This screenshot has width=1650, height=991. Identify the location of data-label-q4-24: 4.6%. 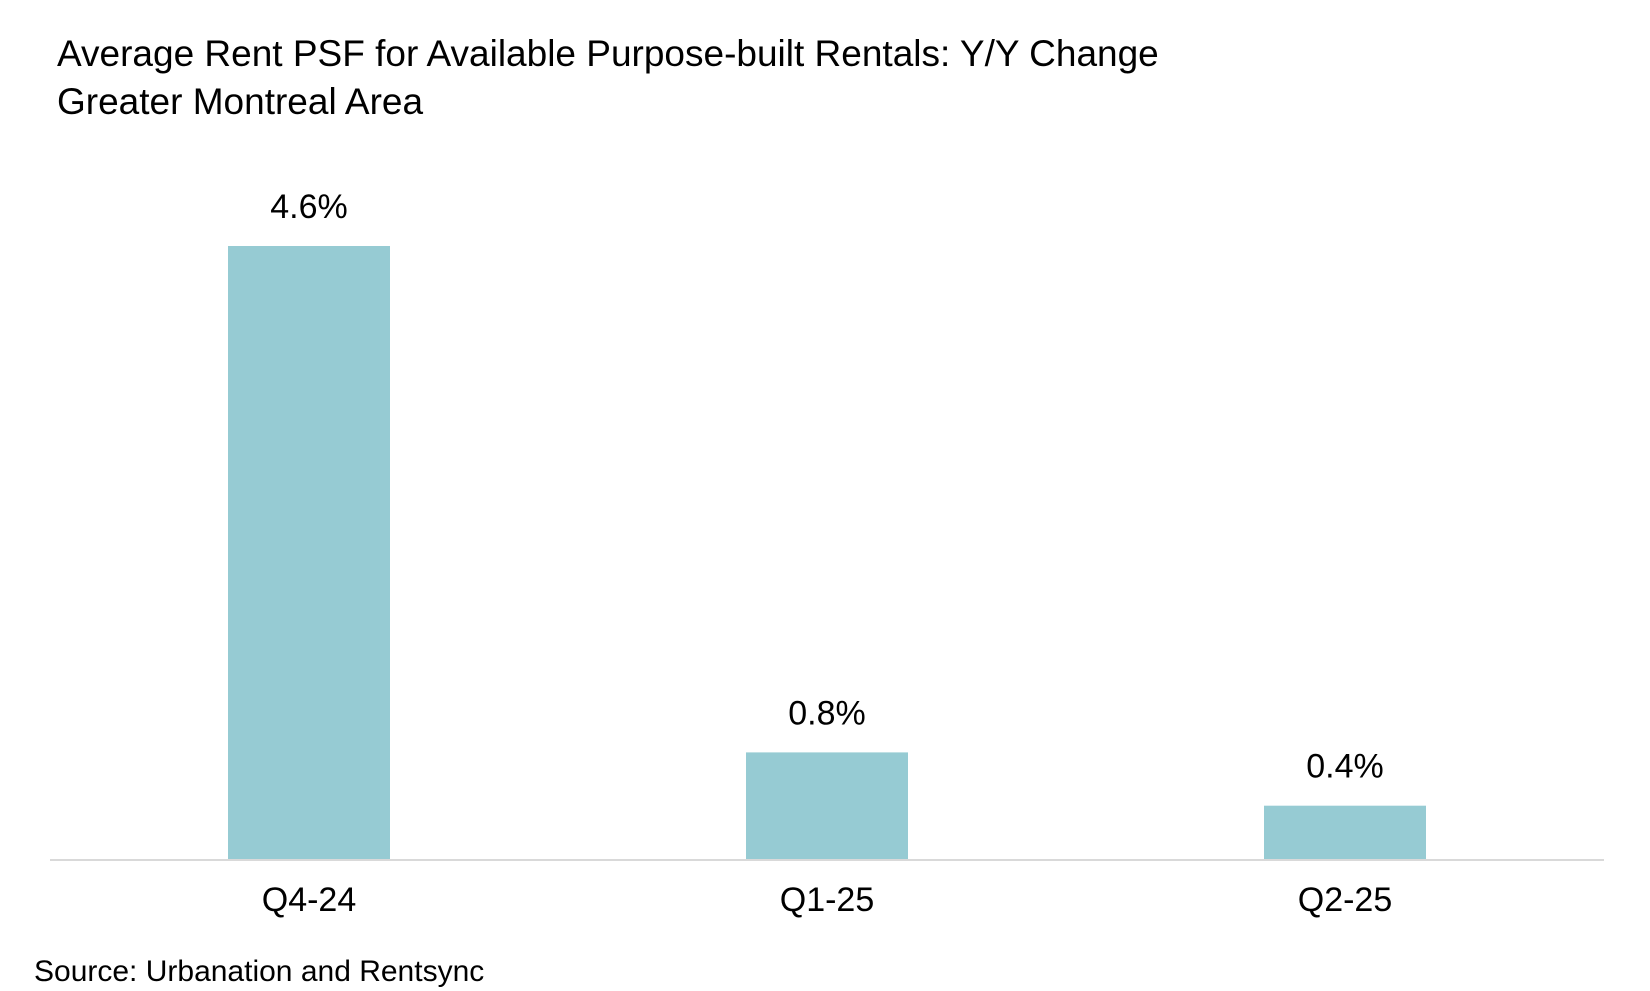
(309, 207).